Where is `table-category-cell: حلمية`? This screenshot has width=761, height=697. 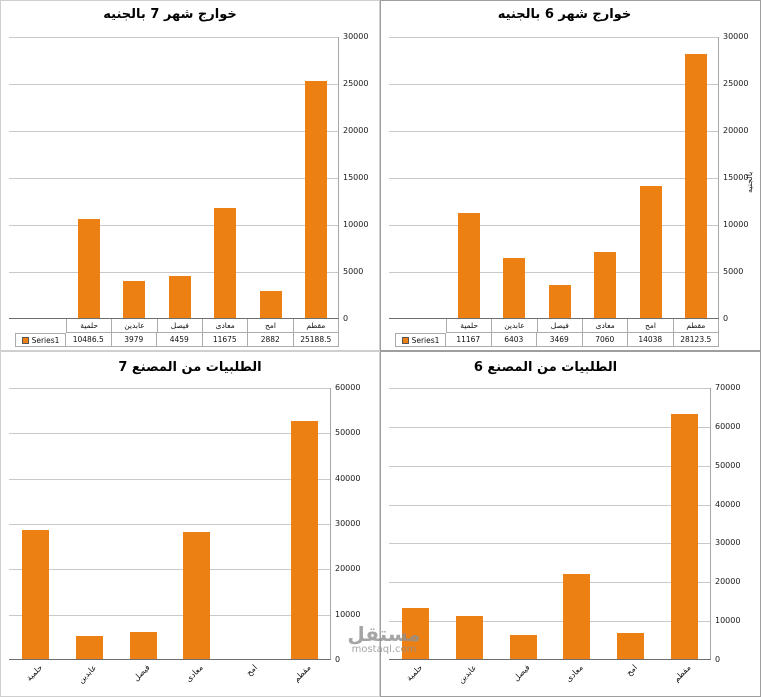 table-category-cell: حلمية is located at coordinates (90, 326).